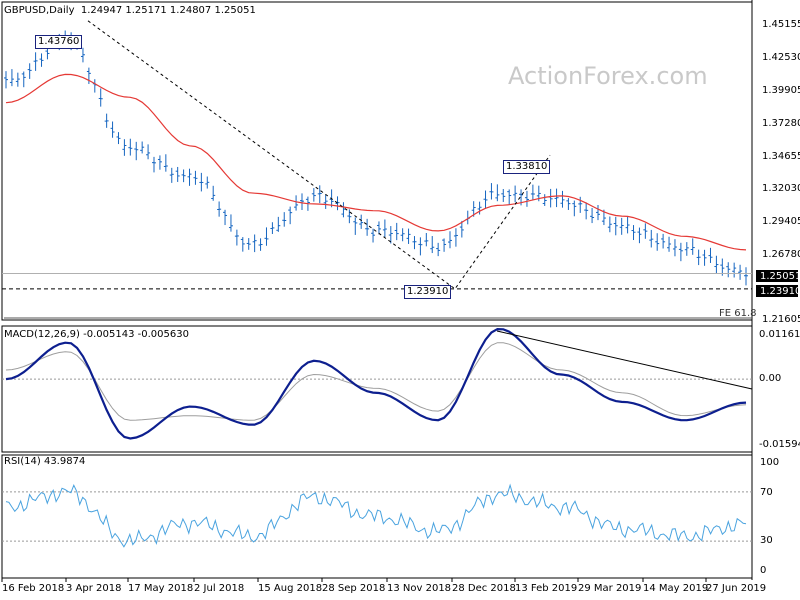 The width and height of the screenshot is (800, 600). Describe the element at coordinates (168, 10) in the screenshot. I see `ohlc-values: 1.24947 1.25171 1.24807 1.25051` at that location.